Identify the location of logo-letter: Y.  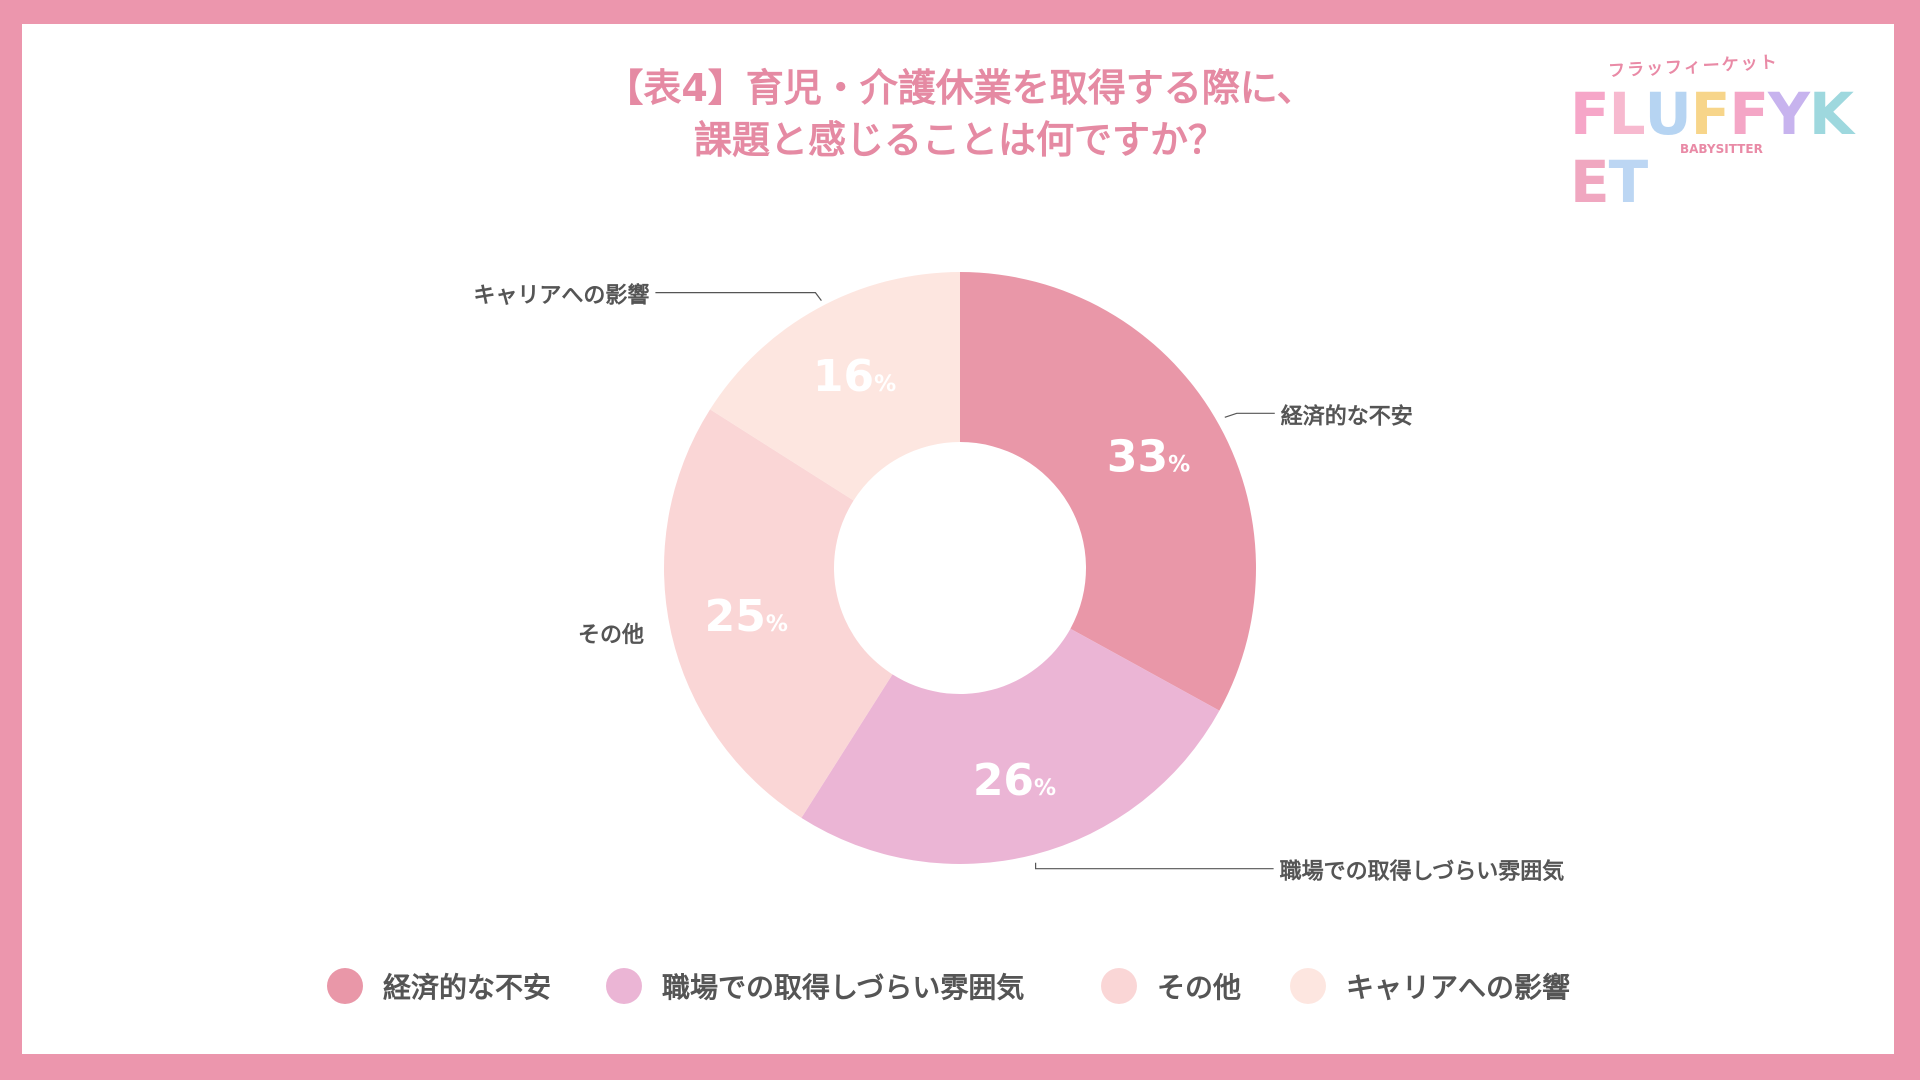
(1788, 114).